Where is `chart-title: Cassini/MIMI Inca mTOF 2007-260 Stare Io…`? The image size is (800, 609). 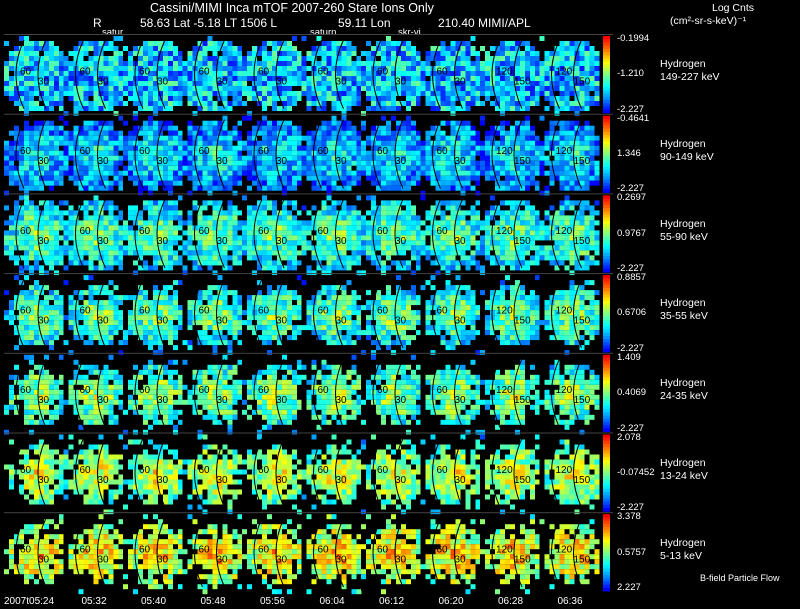
chart-title: Cassini/MIMI Inca mTOF 2007-260 Stare Io… is located at coordinates (292, 8).